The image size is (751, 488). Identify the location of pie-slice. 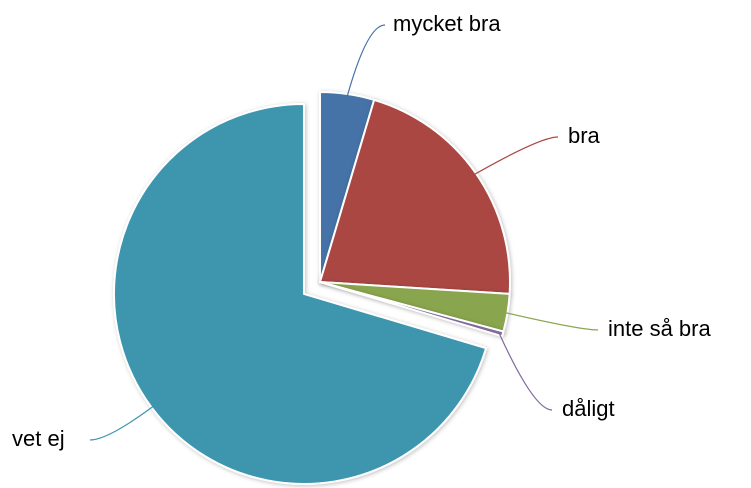
(412, 309).